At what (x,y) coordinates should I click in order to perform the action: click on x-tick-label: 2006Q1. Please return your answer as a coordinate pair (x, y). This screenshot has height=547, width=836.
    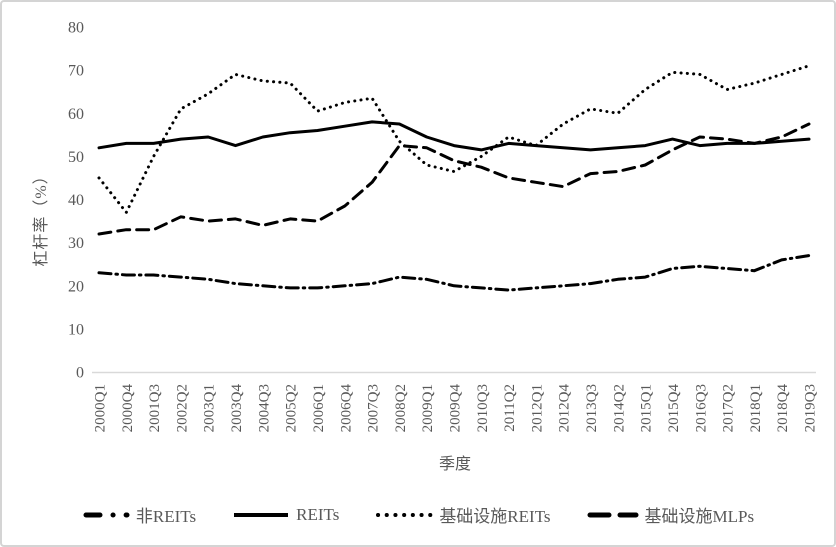
    Looking at the image, I should click on (319, 408).